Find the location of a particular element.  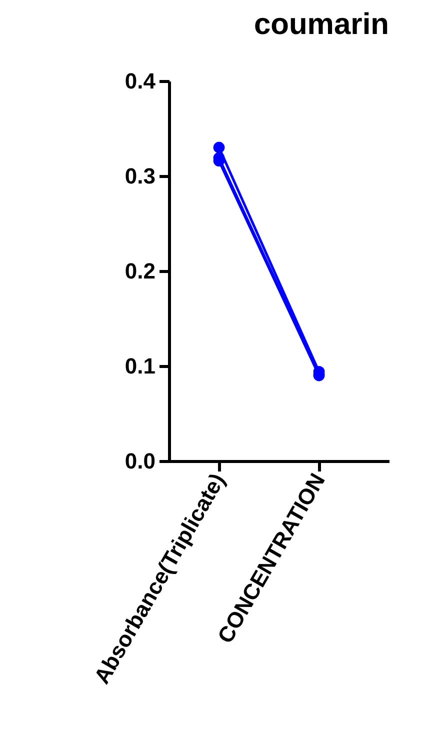

chart-title: coumarin is located at coordinates (321, 24).